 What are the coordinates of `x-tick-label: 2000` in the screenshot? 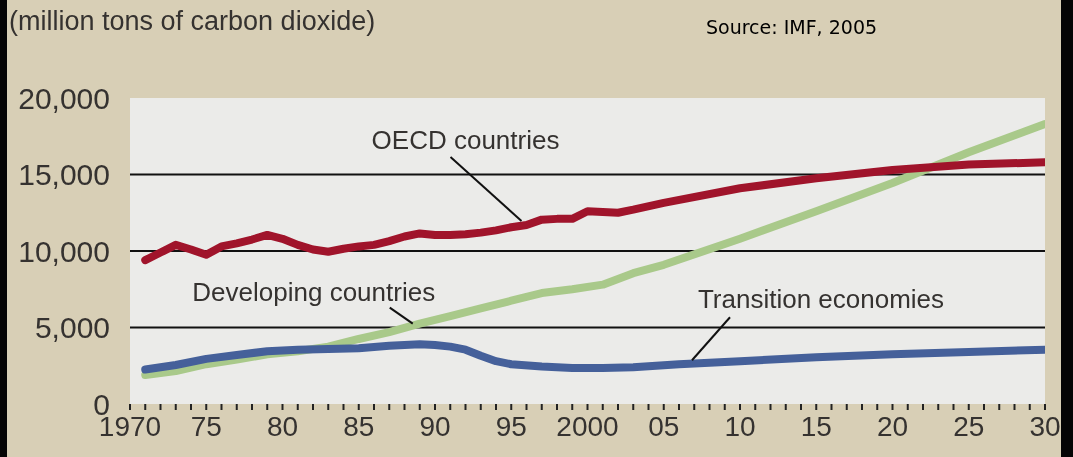 It's located at (587, 426).